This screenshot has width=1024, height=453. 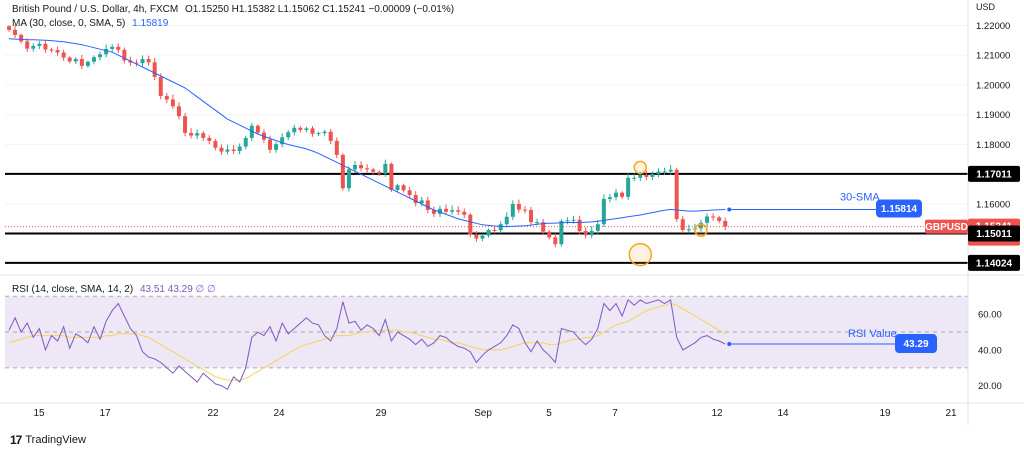 What do you see at coordinates (994, 233) in the screenshot?
I see `level-2-badge-bg` at bounding box center [994, 233].